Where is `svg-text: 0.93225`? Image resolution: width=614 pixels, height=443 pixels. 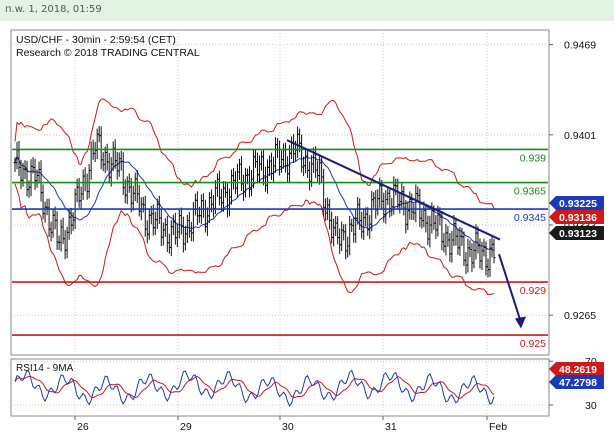 svg-text: 0.93225 is located at coordinates (578, 204).